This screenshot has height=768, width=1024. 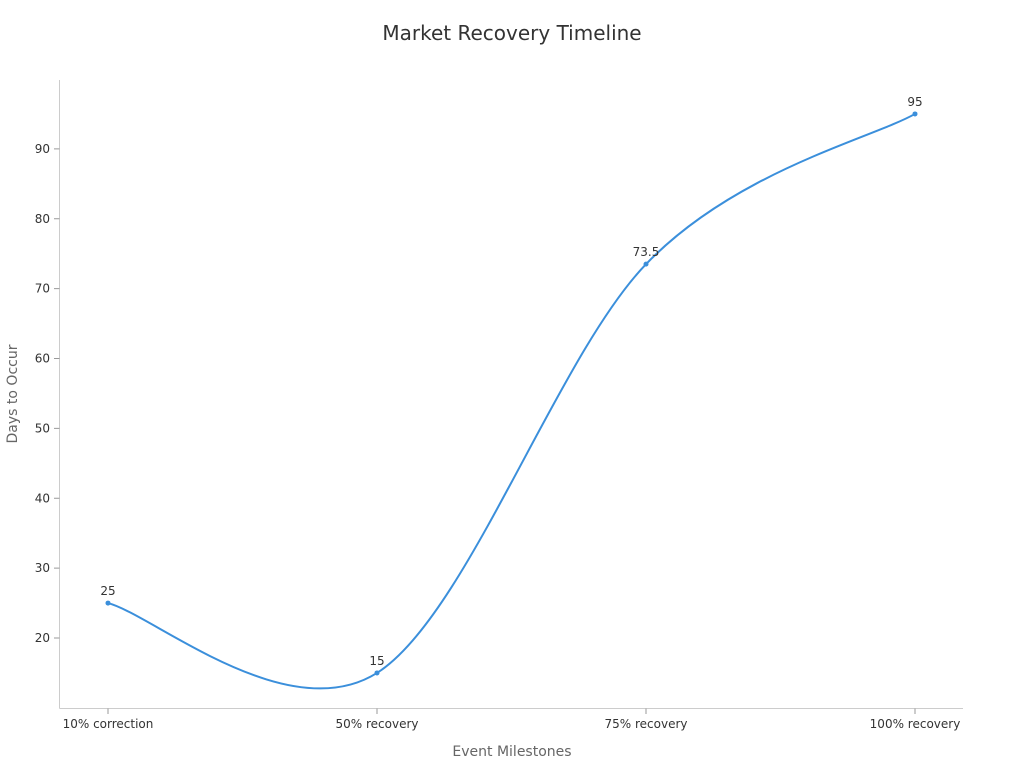 What do you see at coordinates (108, 724) in the screenshot?
I see `x-tick-label: 10% correction` at bounding box center [108, 724].